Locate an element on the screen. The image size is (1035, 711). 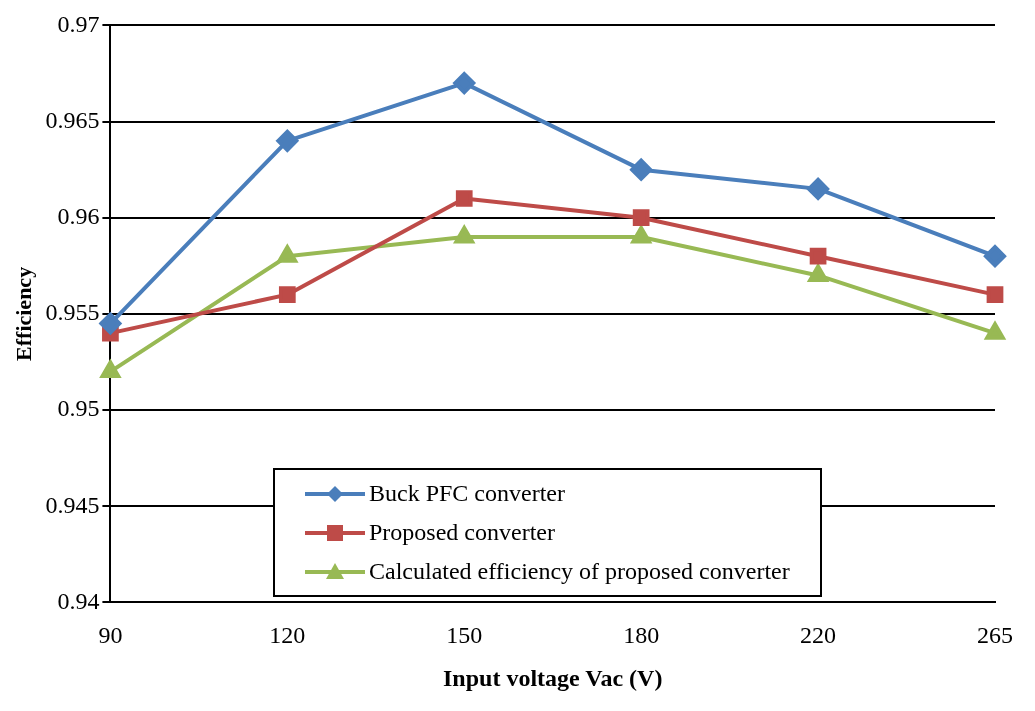
y-tick-label: 0.97 is located at coordinates (78, 23).